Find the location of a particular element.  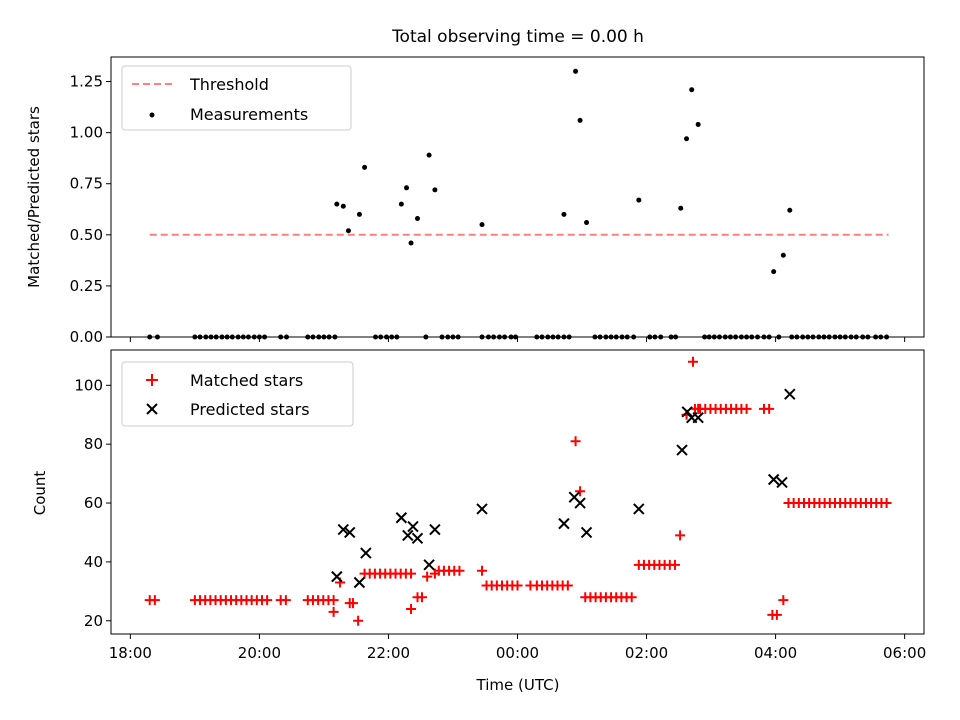

top-y-tick-label: 1.25 is located at coordinates (86, 82).